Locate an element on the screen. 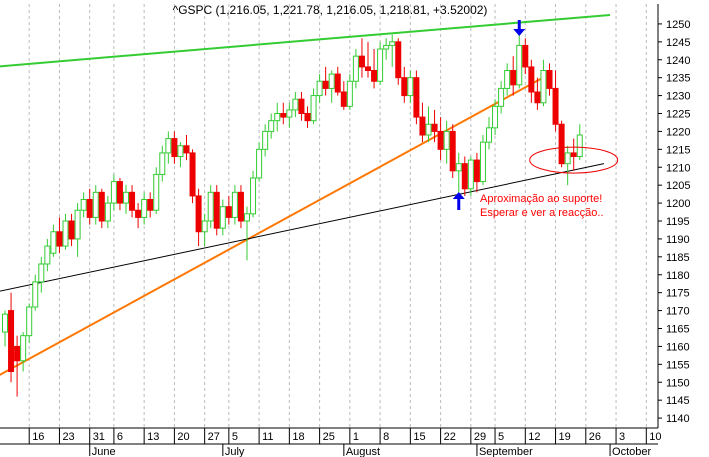 The height and width of the screenshot is (457, 709). annotation-text: Aproximação ao suporte! is located at coordinates (541, 199).